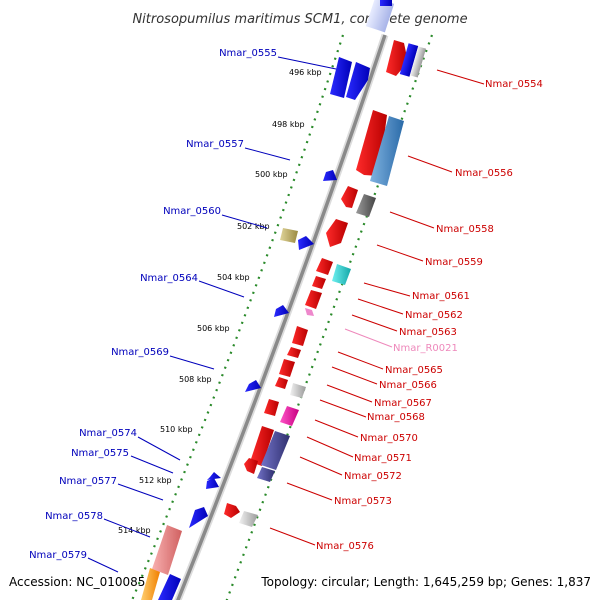  Describe the element at coordinates (414, 370) in the screenshot. I see `gene-label: Nmar_0565` at that location.